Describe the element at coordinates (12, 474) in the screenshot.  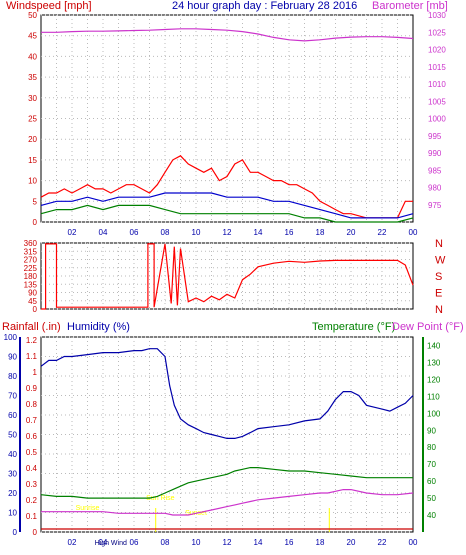
I see `humidity-tick-label: 30` at that location.